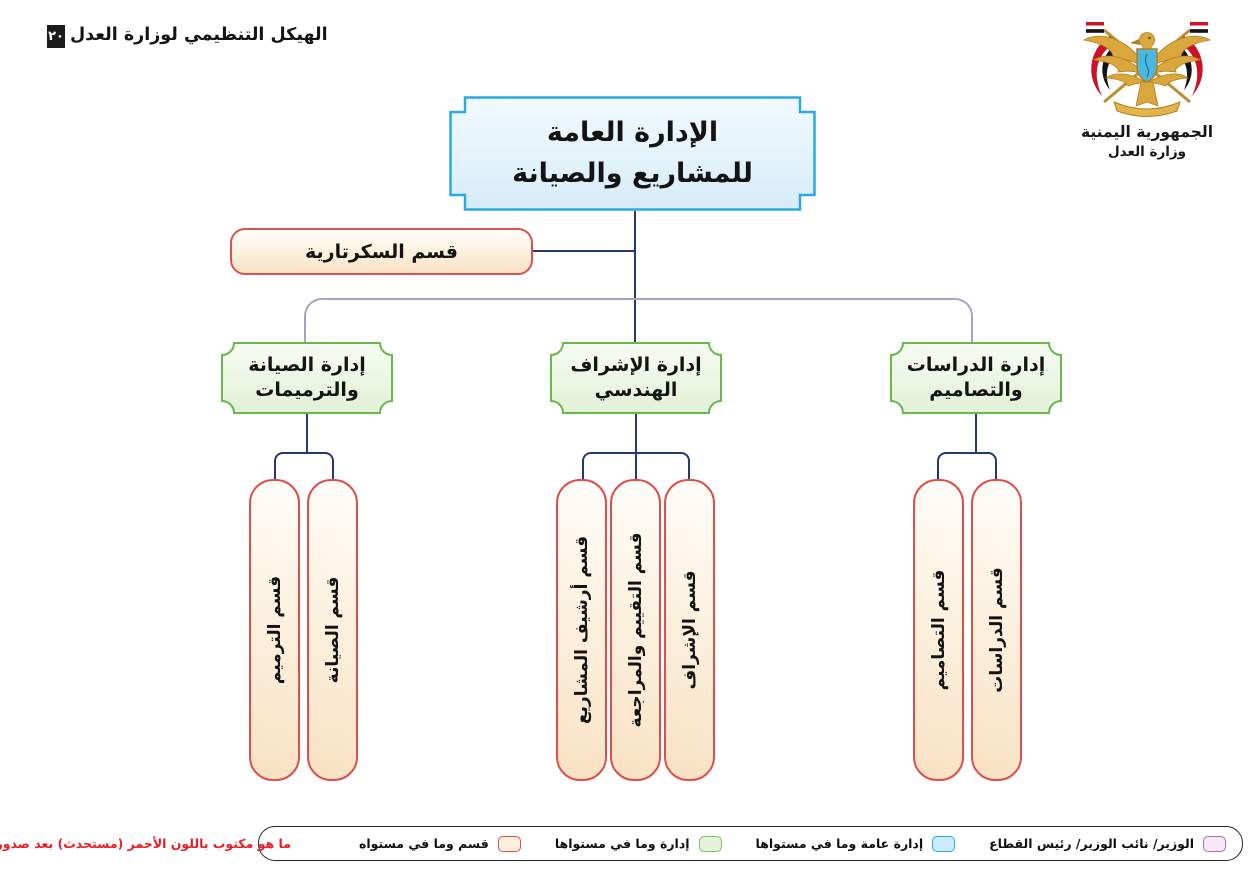 The width and height of the screenshot is (1248, 879). I want to click on section-label: قسم الإشراف, so click(689, 630).